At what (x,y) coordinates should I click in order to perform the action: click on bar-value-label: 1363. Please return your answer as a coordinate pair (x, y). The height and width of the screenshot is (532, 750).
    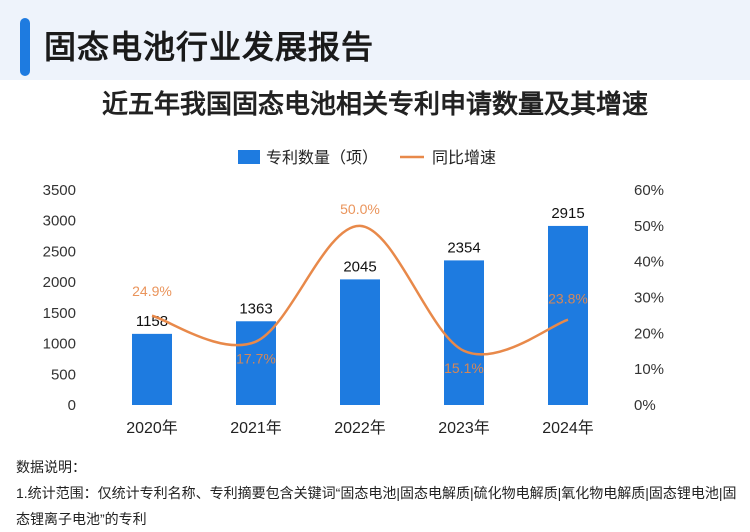
    Looking at the image, I should click on (255, 308).